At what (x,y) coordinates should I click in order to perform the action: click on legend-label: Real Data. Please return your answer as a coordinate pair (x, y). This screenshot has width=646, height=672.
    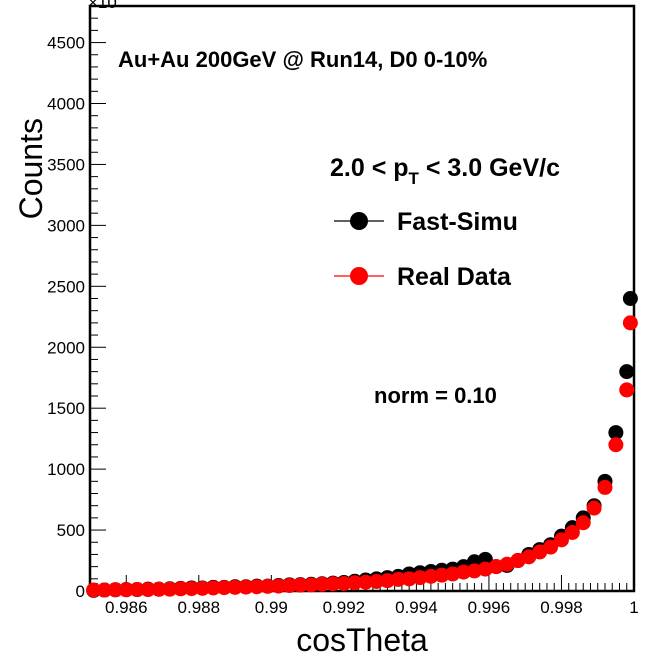
    Looking at the image, I should click on (454, 277).